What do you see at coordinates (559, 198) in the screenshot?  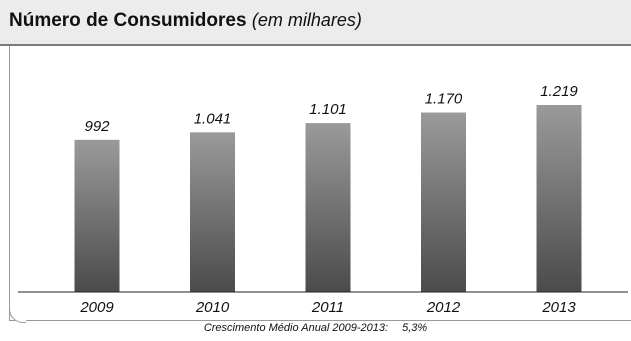 I see `bar-2013` at bounding box center [559, 198].